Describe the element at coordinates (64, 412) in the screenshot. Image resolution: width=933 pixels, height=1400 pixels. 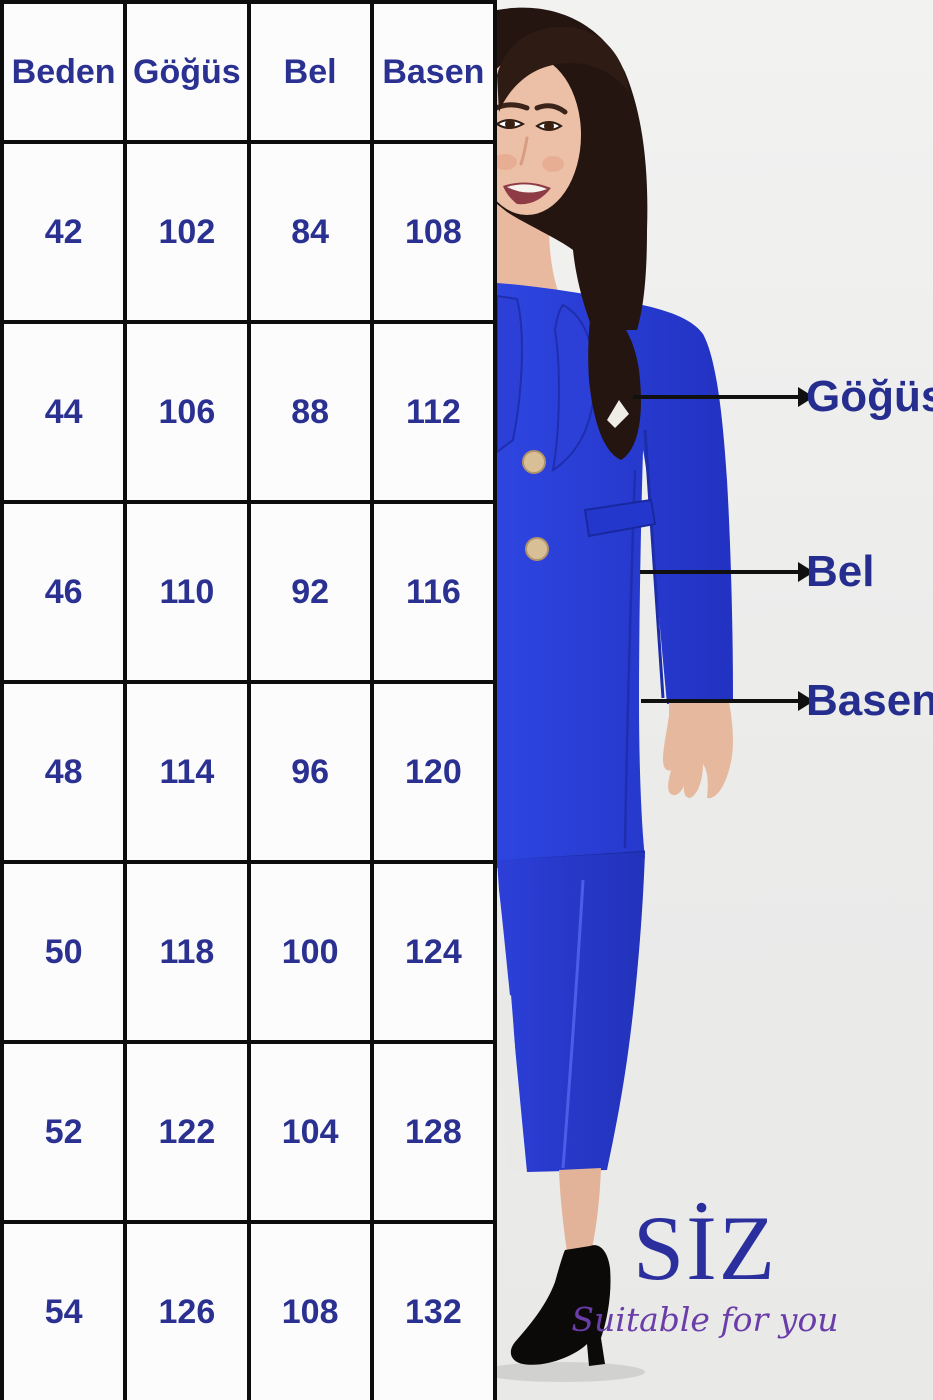
I see `size-cell: 44` at that location.